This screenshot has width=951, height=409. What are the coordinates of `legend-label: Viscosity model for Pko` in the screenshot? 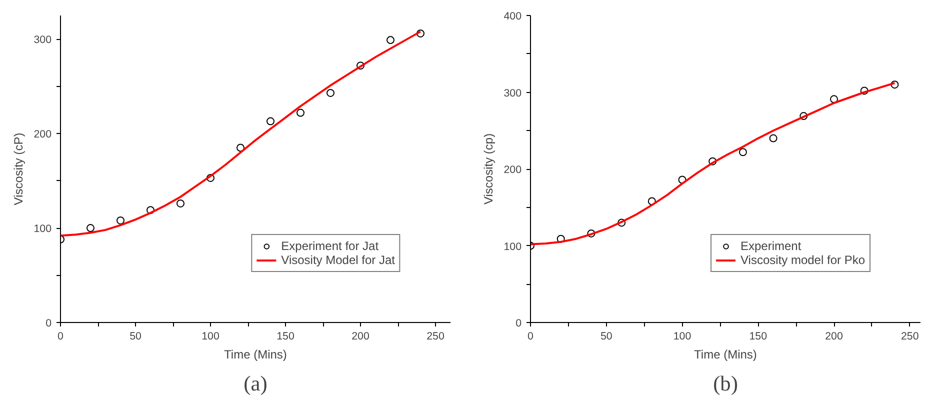 It's located at (802, 260).